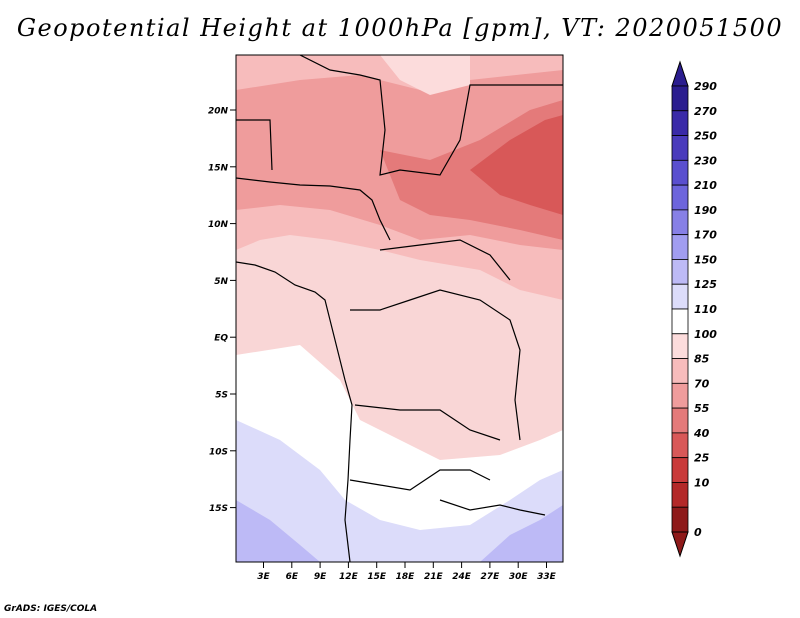 Image resolution: width=800 pixels, height=618 pixels. I want to click on low-values-blue-zone, so click(399, 491).